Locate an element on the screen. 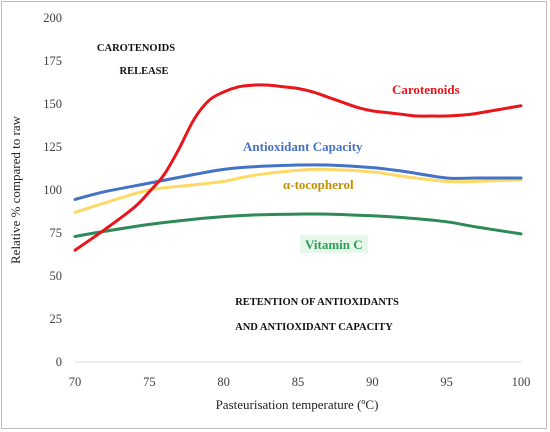 Image resolution: width=550 pixels, height=432 pixels. y-tick-label: 125 is located at coordinates (52, 147).